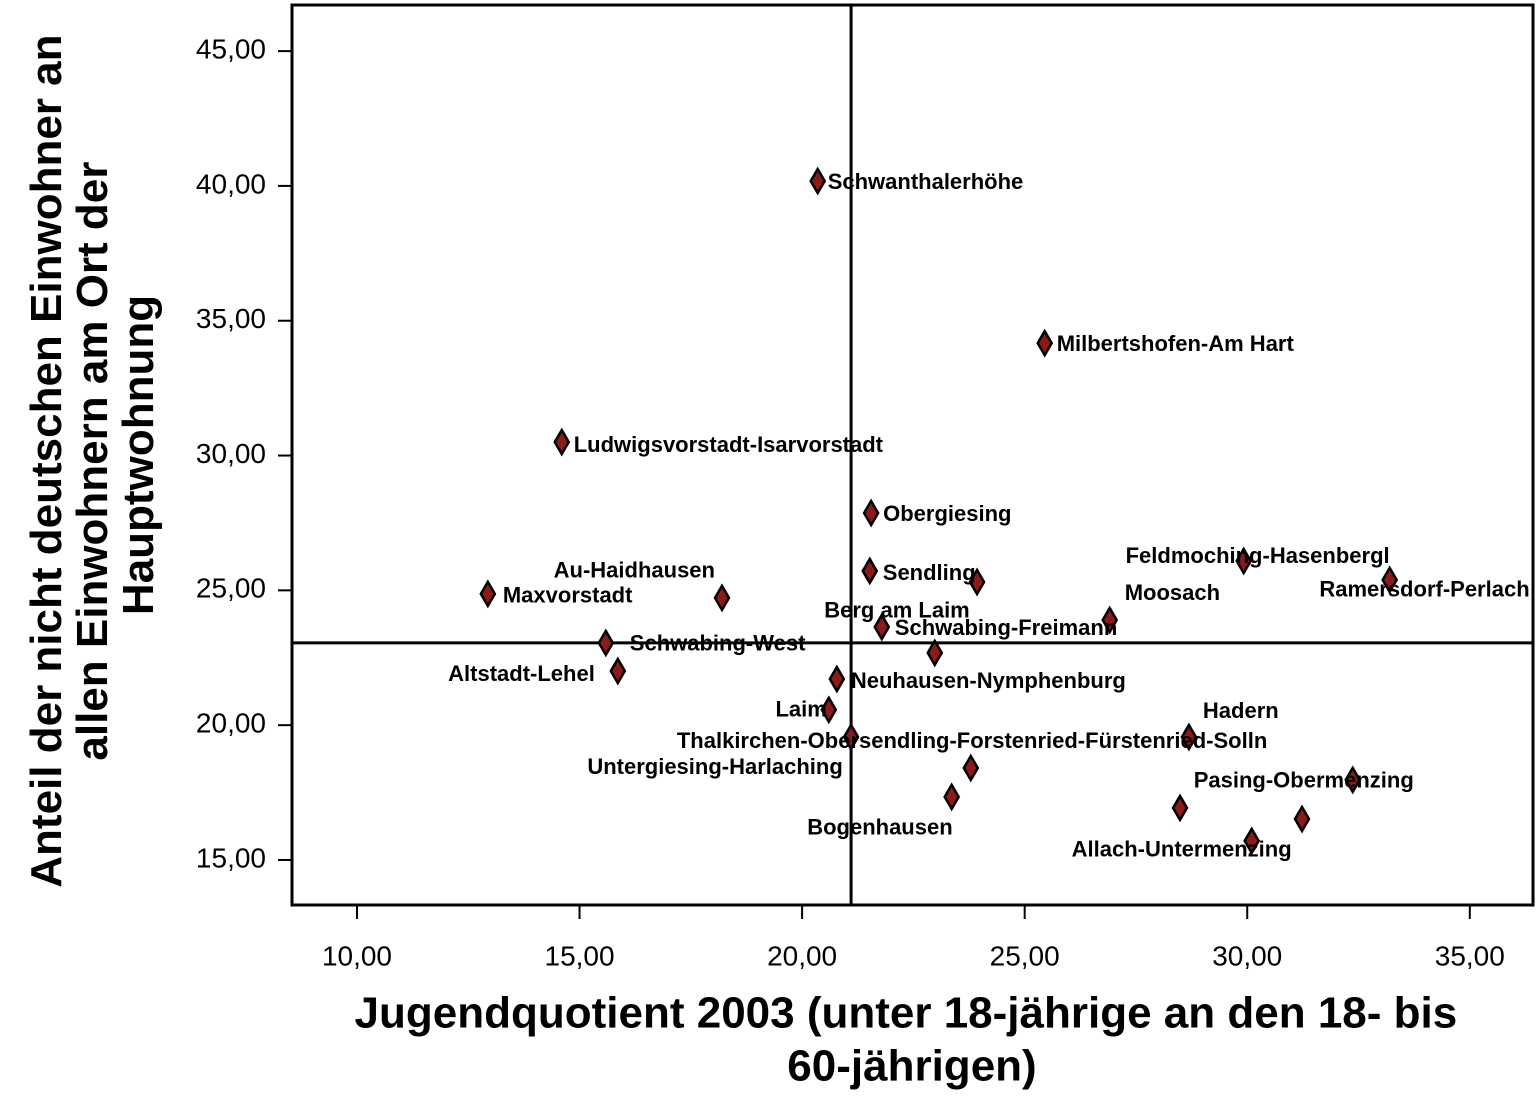 The width and height of the screenshot is (1537, 1100). I want to click on x-tick-label: 15,00, so click(580, 955).